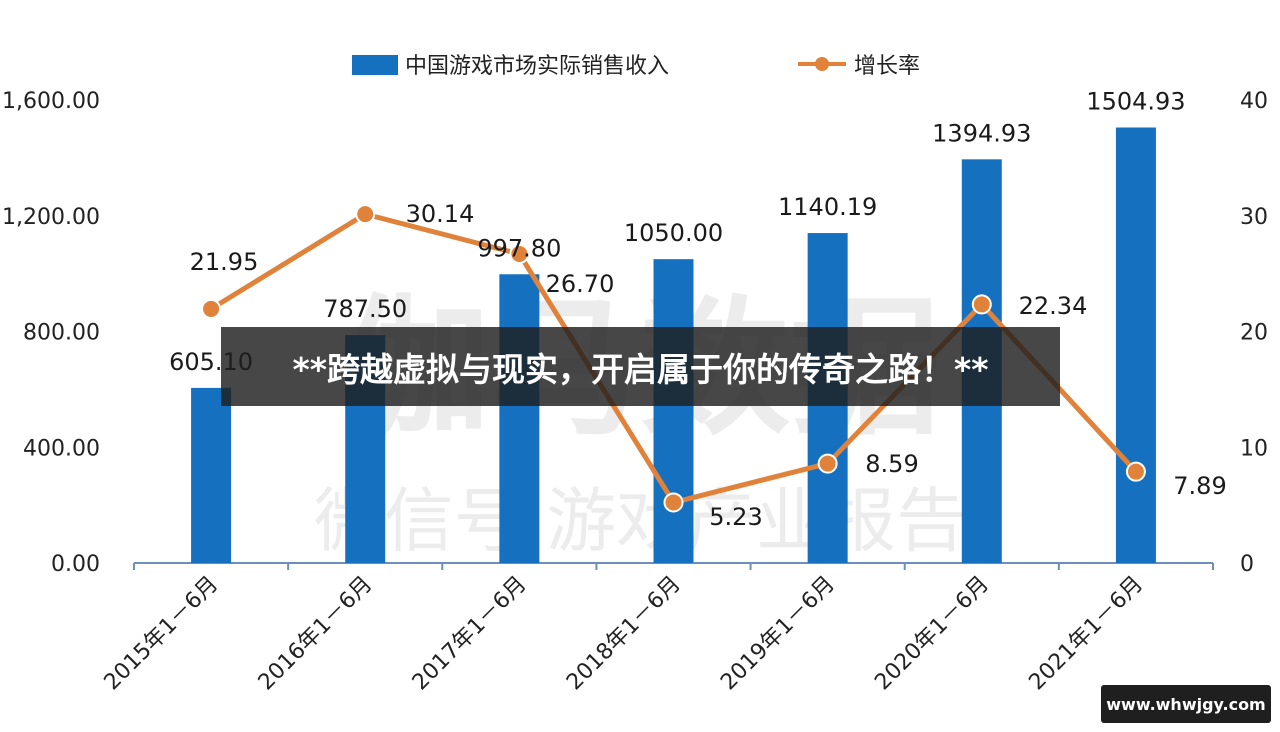 The image size is (1280, 732). Describe the element at coordinates (640, 369) in the screenshot. I see `promo-banner-text: **跨越虚拟与现实，开启属于你的传奇之路！**` at that location.